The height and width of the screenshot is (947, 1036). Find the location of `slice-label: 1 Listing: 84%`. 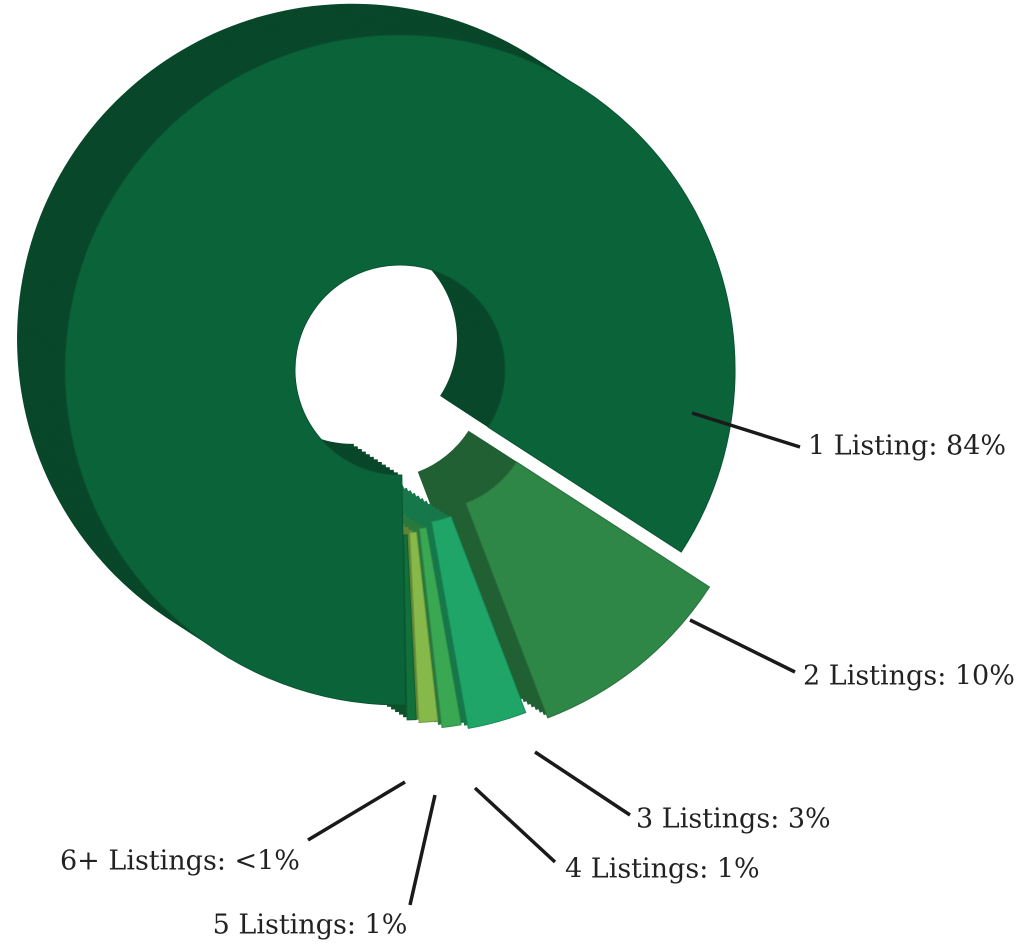

slice-label: 1 Listing: 84% is located at coordinates (907, 446).